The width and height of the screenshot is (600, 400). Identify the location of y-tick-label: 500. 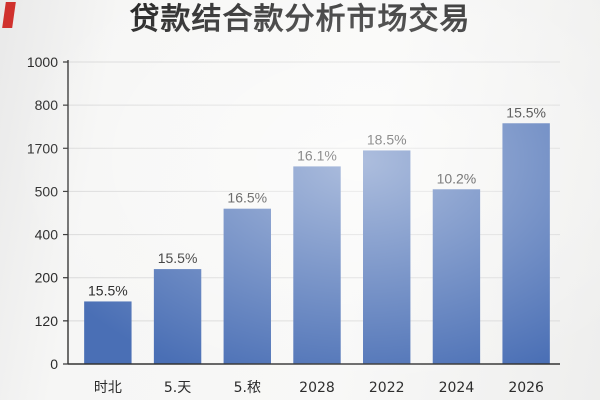
(47, 191).